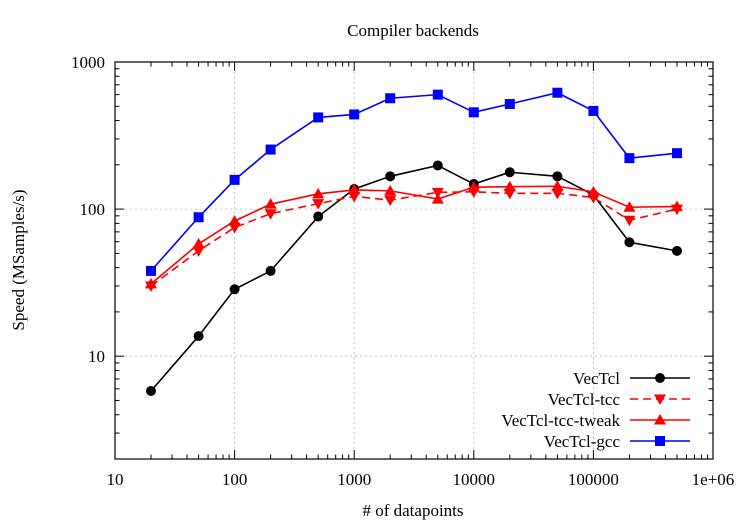 The width and height of the screenshot is (750, 525). I want to click on legend-label: VecTcl-gcc, so click(582, 441).